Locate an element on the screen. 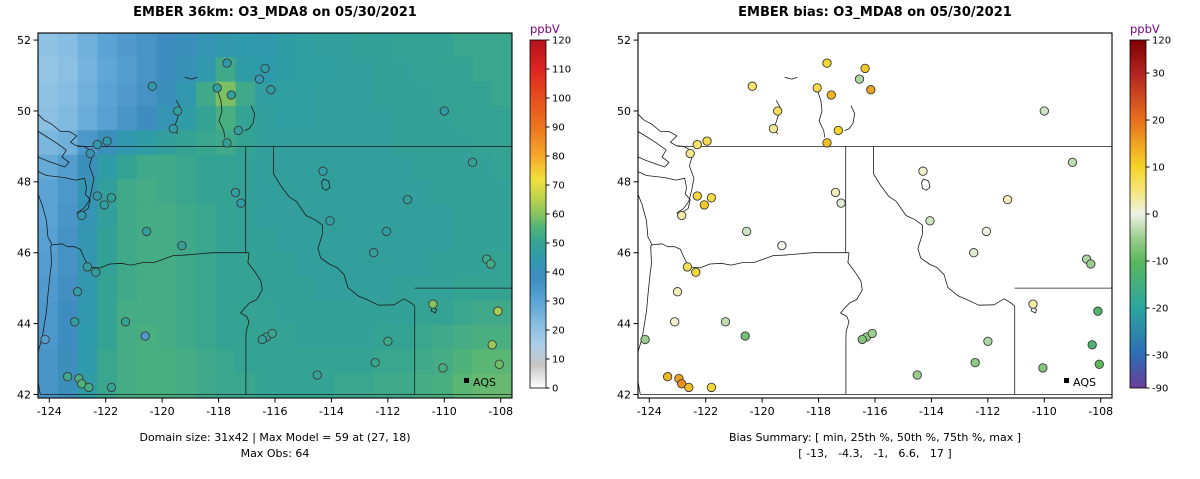 The height and width of the screenshot is (479, 1200). aqs-legend-label: AQS is located at coordinates (484, 382).